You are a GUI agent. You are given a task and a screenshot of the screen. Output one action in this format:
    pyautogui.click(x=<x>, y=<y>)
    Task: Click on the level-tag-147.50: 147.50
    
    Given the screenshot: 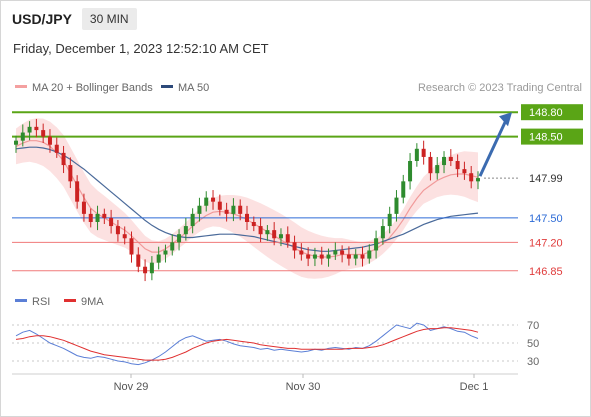 What is the action you would take?
    pyautogui.click(x=546, y=219)
    